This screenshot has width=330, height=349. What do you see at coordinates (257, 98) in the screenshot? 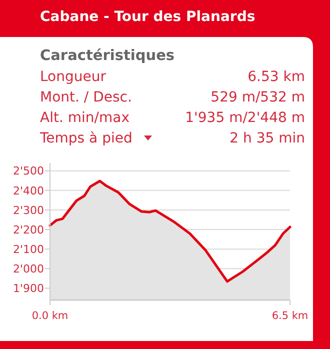
I see `text: 529 m/532 m` at bounding box center [257, 98].